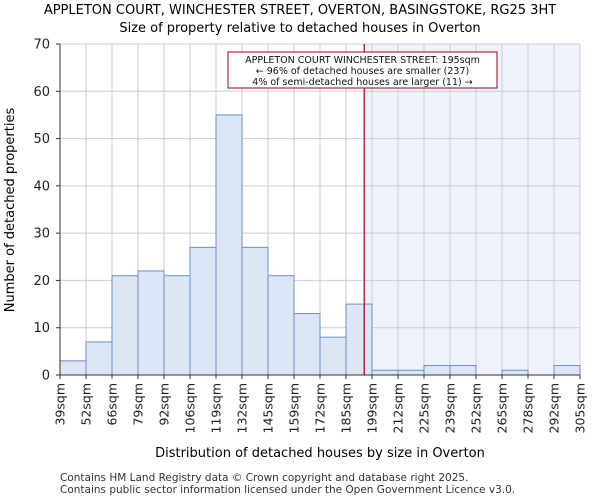 The image size is (600, 500). What do you see at coordinates (294, 408) in the screenshot?
I see `x-tick-label: 159sqm` at bounding box center [294, 408].